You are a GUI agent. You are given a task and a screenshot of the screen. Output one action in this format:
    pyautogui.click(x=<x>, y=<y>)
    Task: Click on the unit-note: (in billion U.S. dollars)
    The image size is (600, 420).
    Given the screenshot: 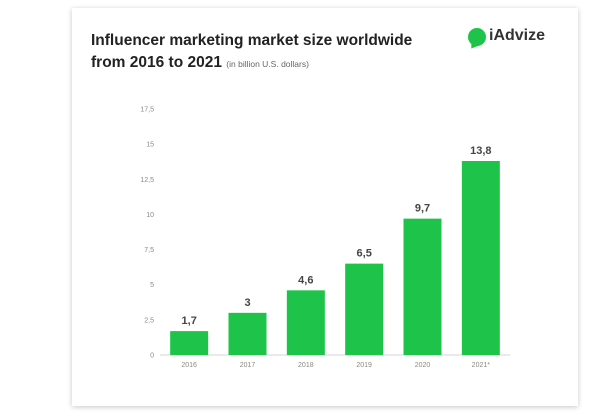 What is the action you would take?
    pyautogui.click(x=267, y=64)
    